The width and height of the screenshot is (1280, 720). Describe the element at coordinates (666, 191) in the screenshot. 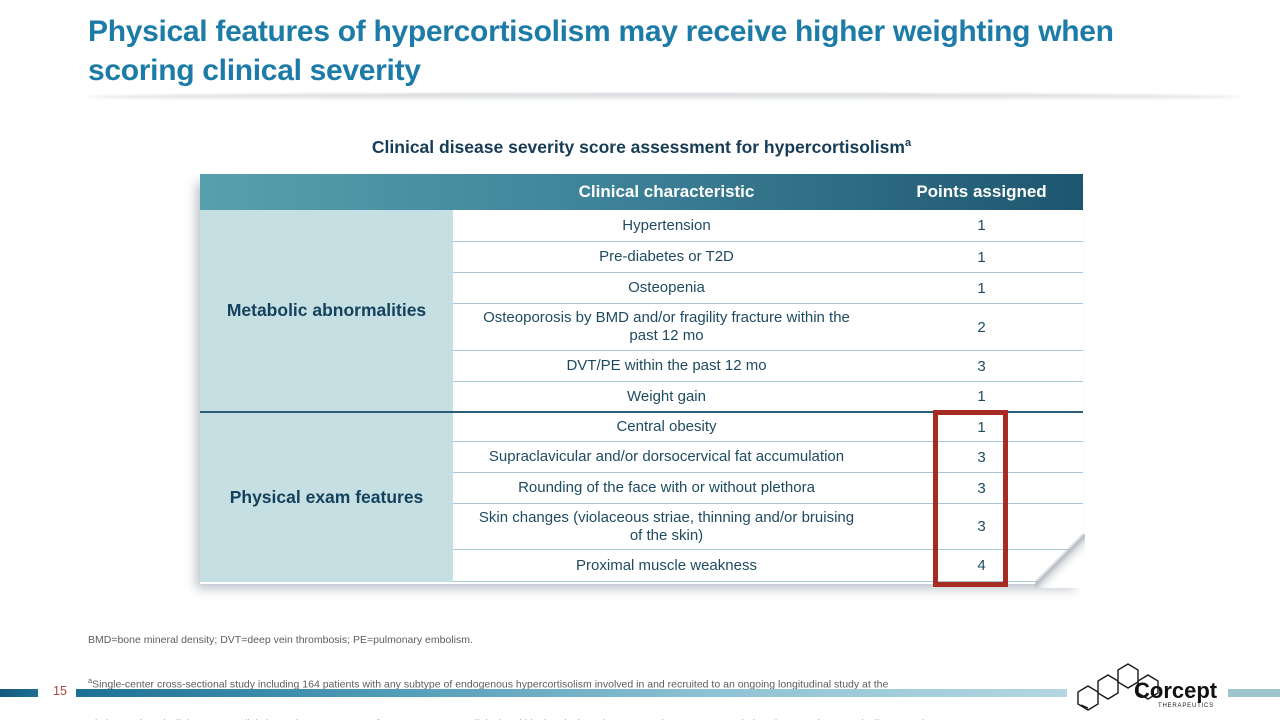

I see `column-header-clinical-characteristic: Clinical characteristic` at that location.